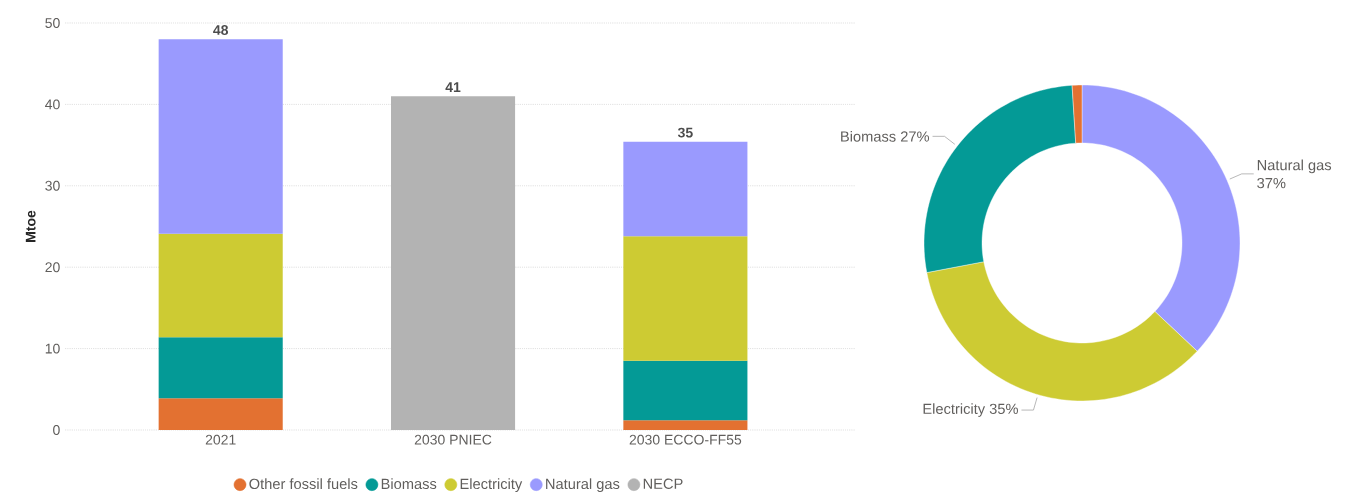 The image size is (1351, 495). I want to click on data-label: 37%, so click(1271, 183).